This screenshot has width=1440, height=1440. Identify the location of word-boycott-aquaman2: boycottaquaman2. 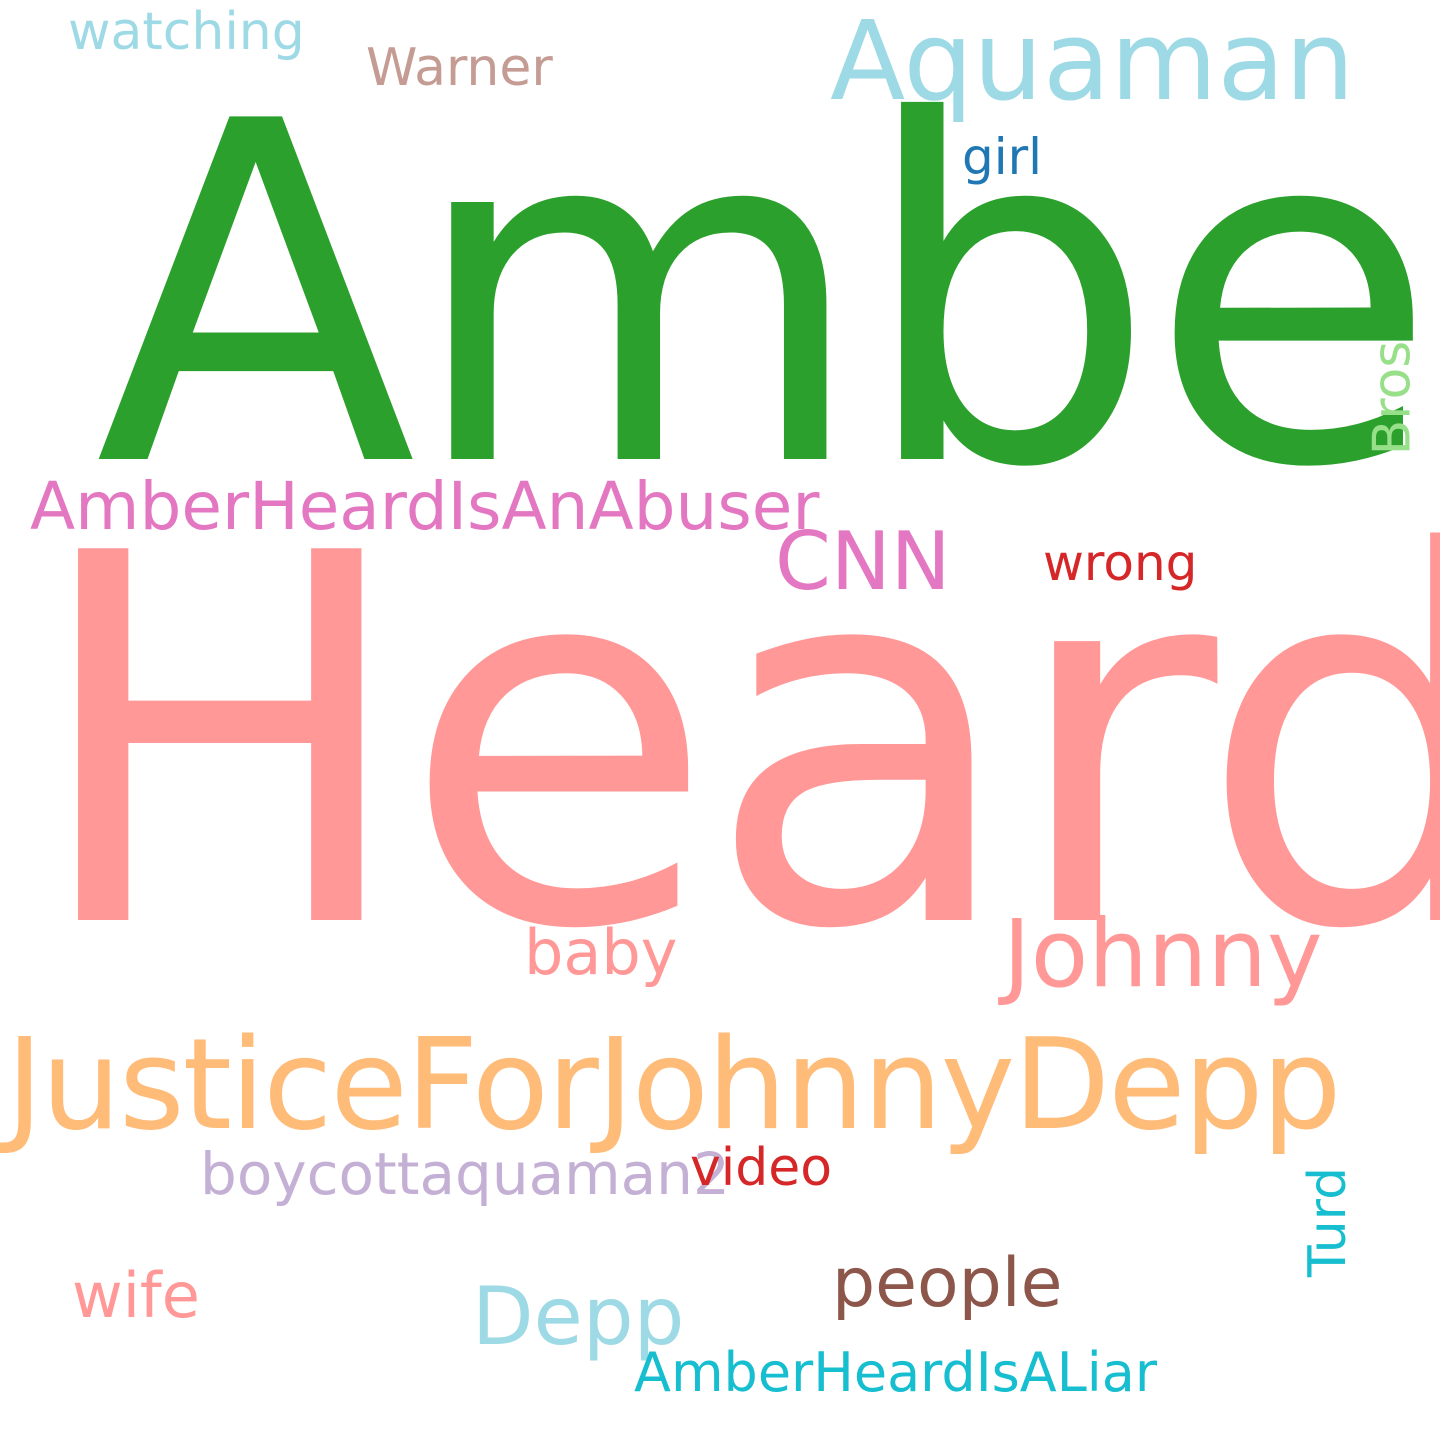
(465, 1174).